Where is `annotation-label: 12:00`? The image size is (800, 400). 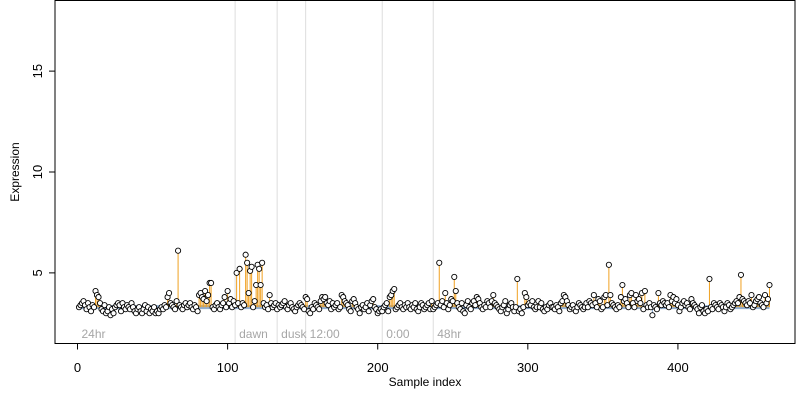
annotation-label: 12:00 is located at coordinates (325, 334).